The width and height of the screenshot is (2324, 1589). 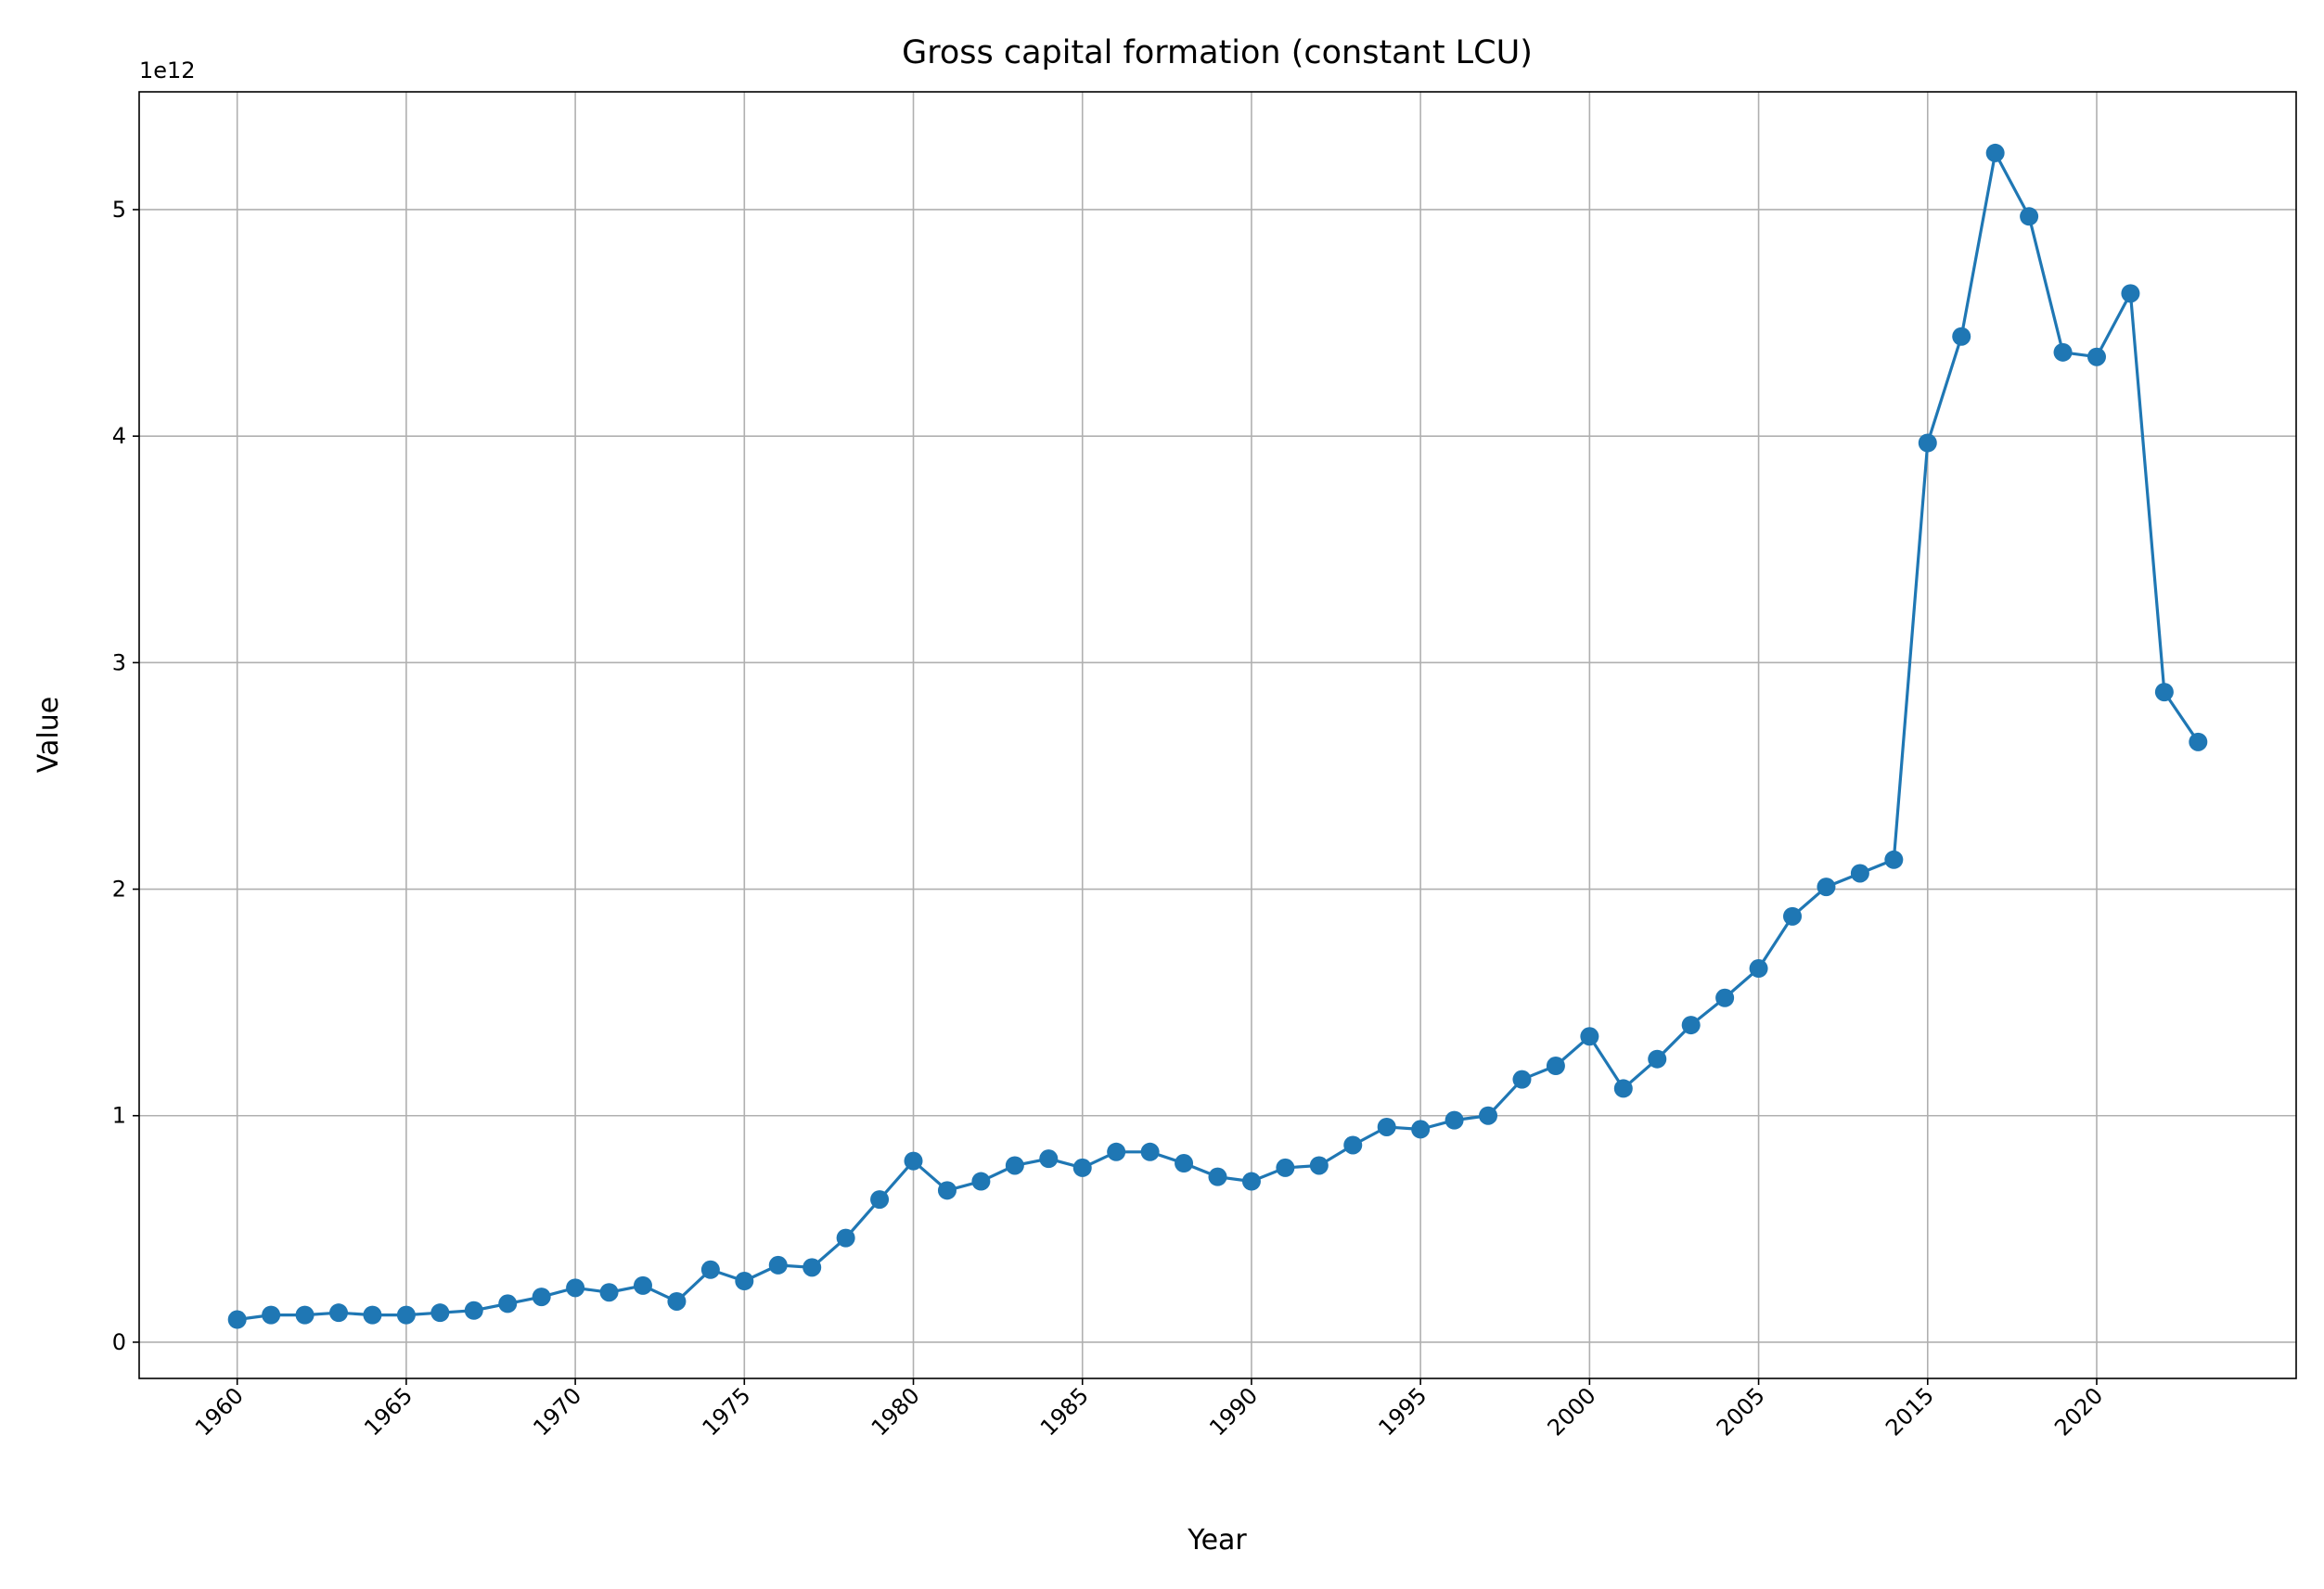 What do you see at coordinates (219, 1411) in the screenshot?
I see `x-tick-label: 1960` at bounding box center [219, 1411].